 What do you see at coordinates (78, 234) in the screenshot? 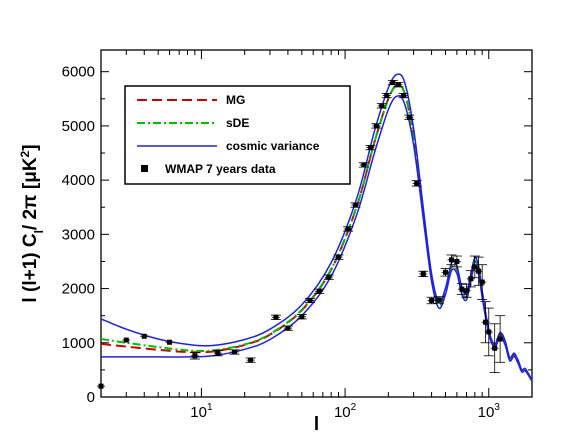
I see `y-tick-label: 3000` at bounding box center [78, 234].